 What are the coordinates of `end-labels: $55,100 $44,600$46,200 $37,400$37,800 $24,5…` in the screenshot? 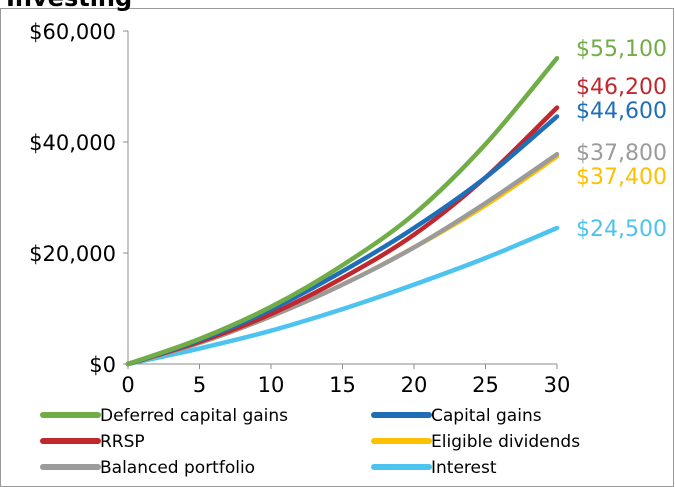 It's located at (621, 139).